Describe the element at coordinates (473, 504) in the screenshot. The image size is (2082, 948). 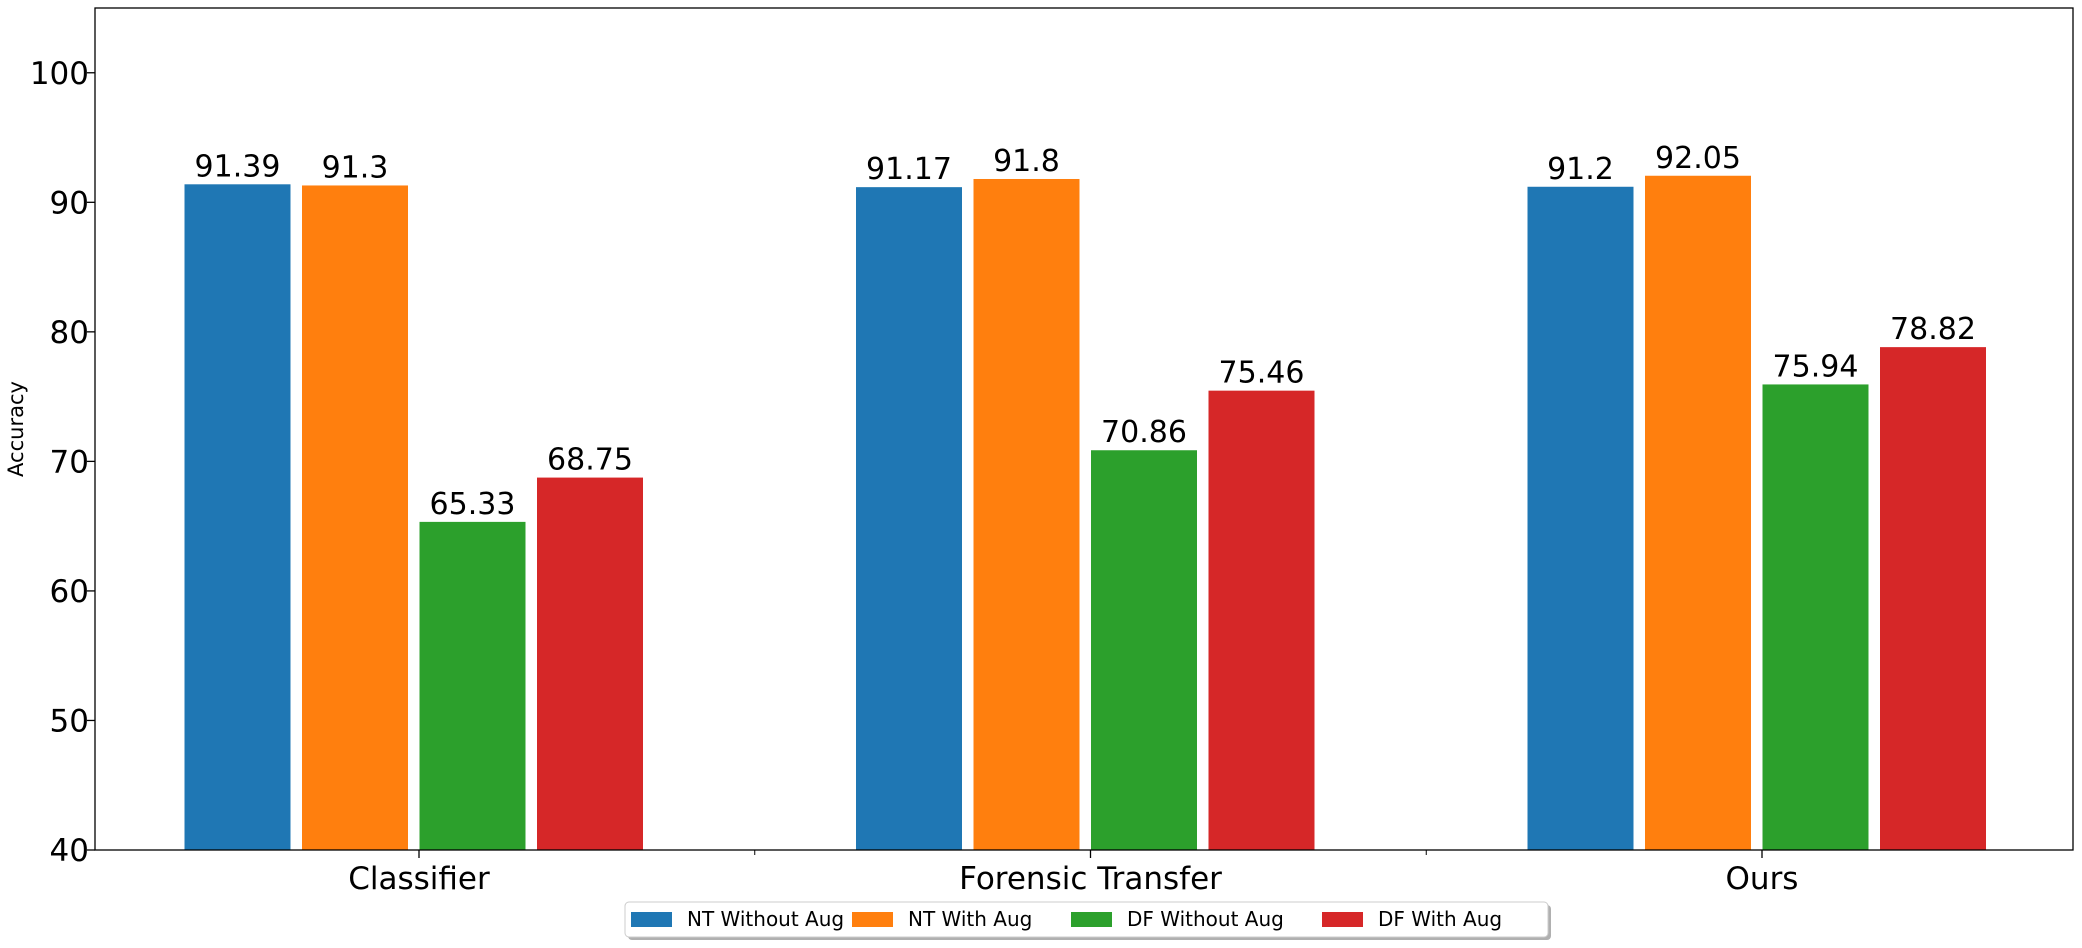
I see `bar-value-label: 65.33` at that location.